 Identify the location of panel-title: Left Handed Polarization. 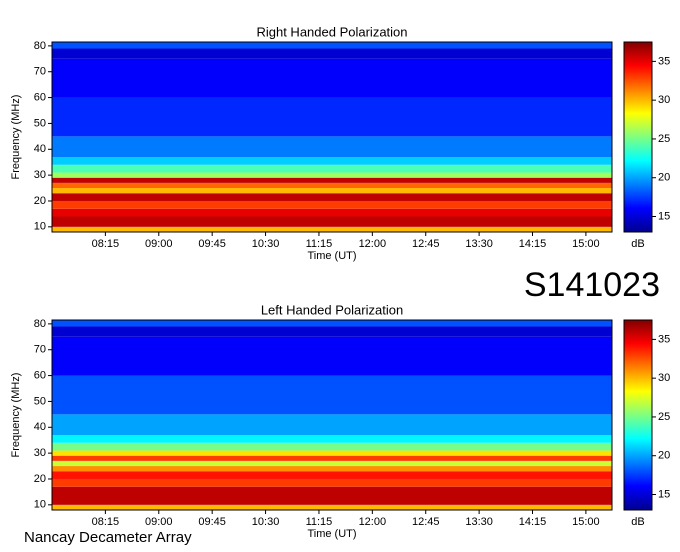
(332, 309).